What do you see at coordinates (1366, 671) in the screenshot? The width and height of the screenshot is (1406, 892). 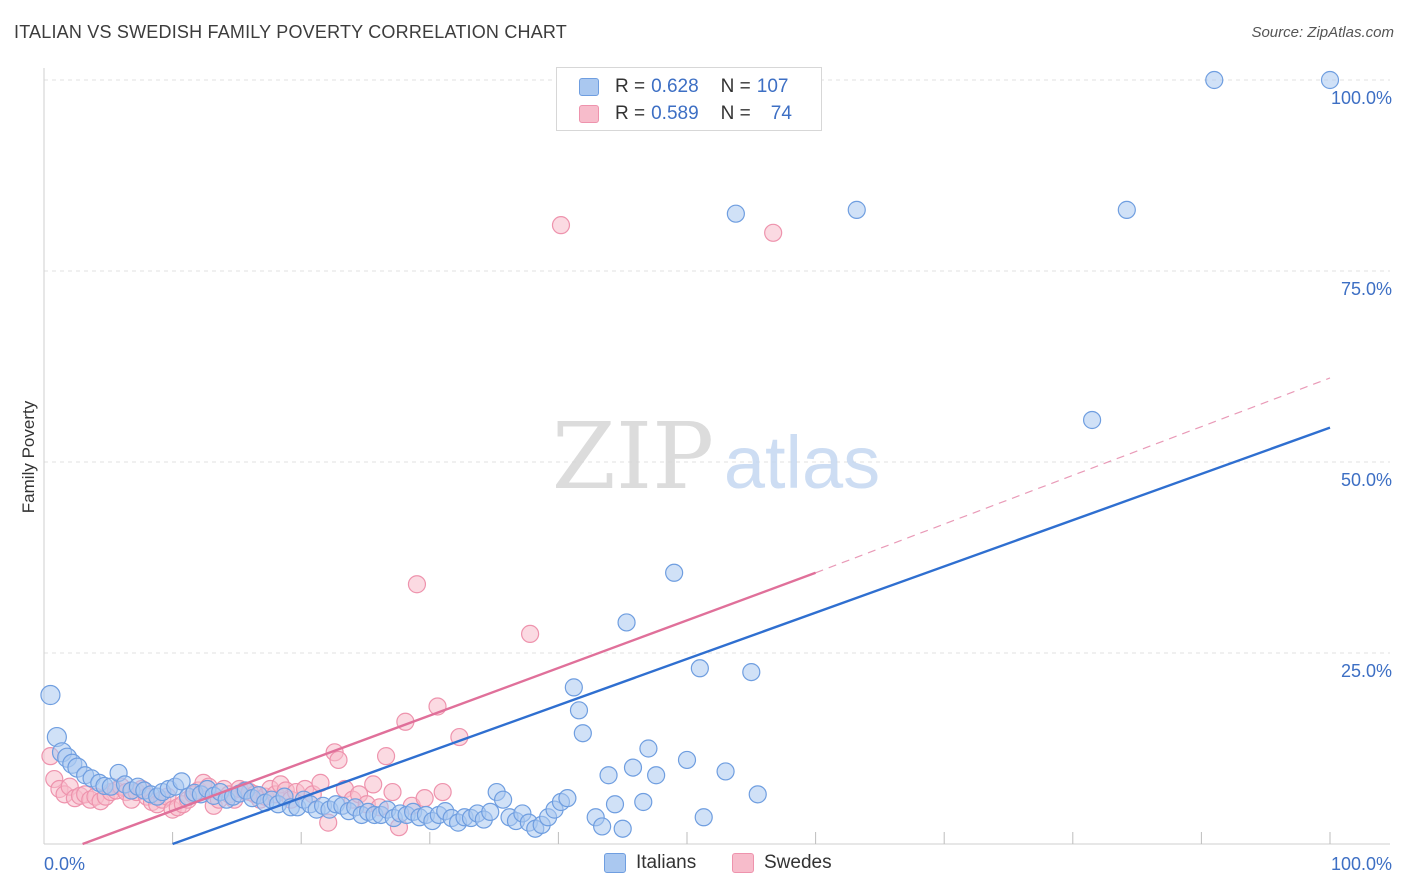 I see `y-tick-label: 25.0%` at bounding box center [1366, 671].